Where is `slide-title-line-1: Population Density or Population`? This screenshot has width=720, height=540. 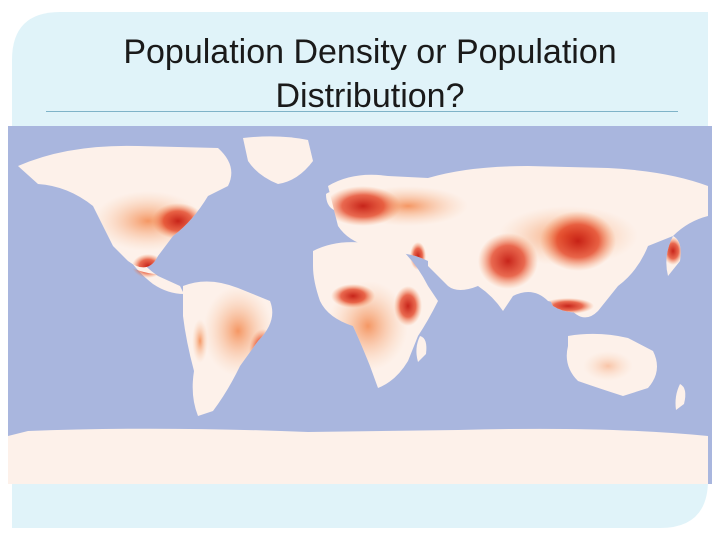
slide-title-line-1: Population Density or Population is located at coordinates (370, 52).